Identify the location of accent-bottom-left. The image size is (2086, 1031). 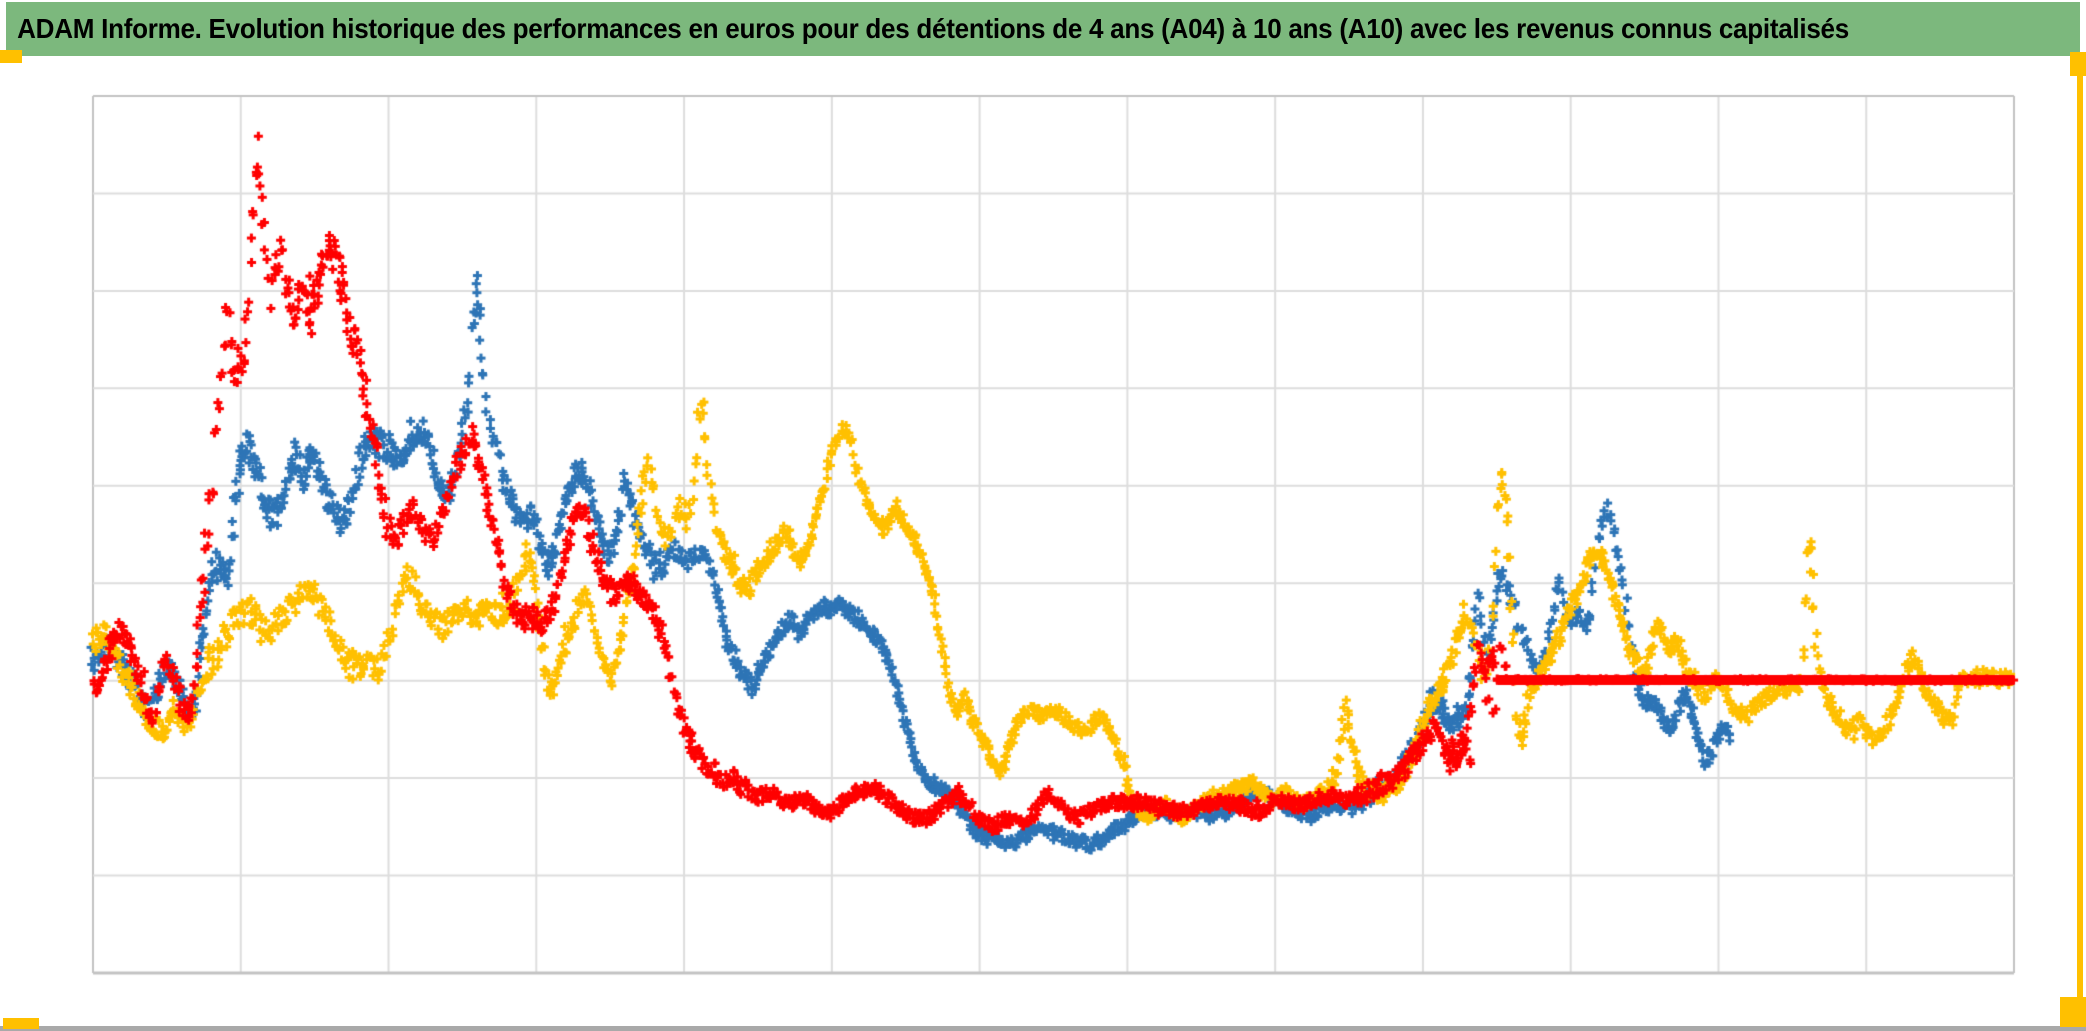
(21, 1023).